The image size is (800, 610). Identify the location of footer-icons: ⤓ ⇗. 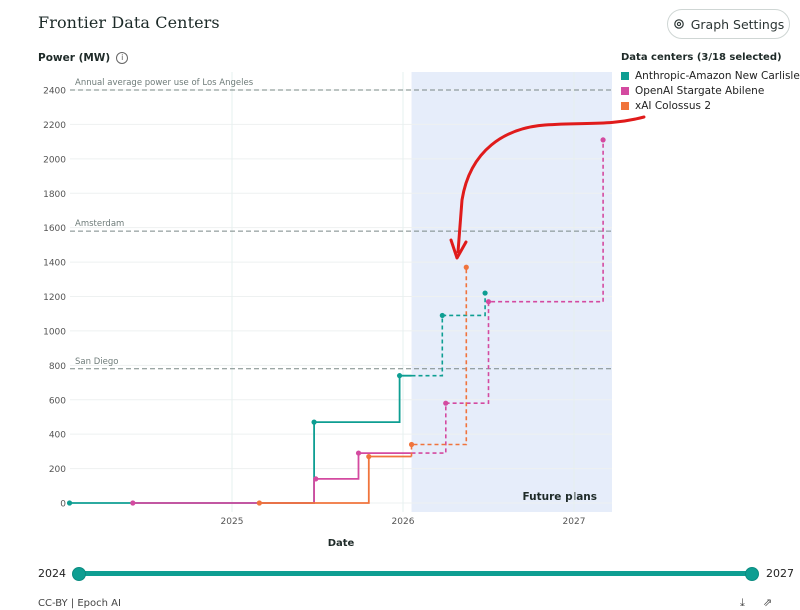
(756, 603).